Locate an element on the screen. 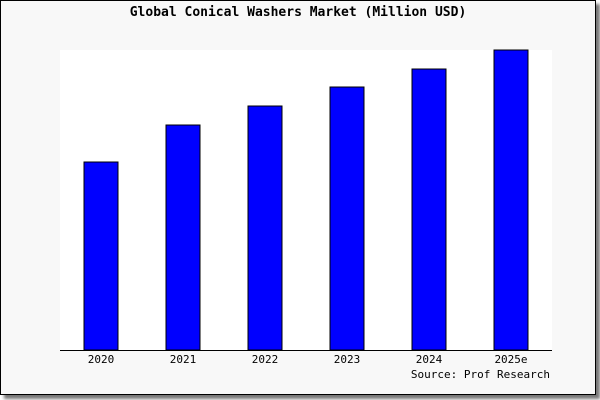  x-tick-label: 2020 is located at coordinates (101, 359).